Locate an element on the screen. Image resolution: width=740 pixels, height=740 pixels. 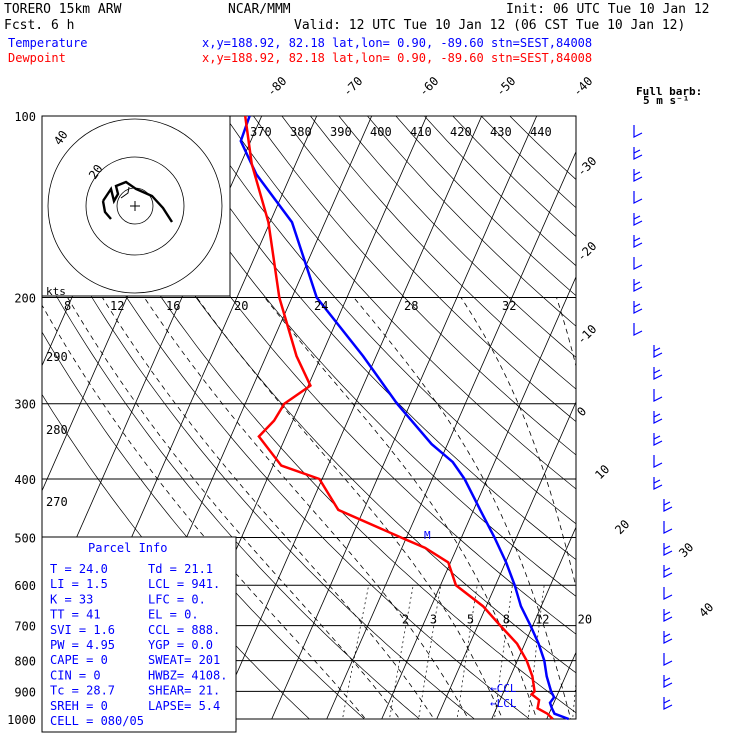
theta-label: 400 is located at coordinates (381, 132).